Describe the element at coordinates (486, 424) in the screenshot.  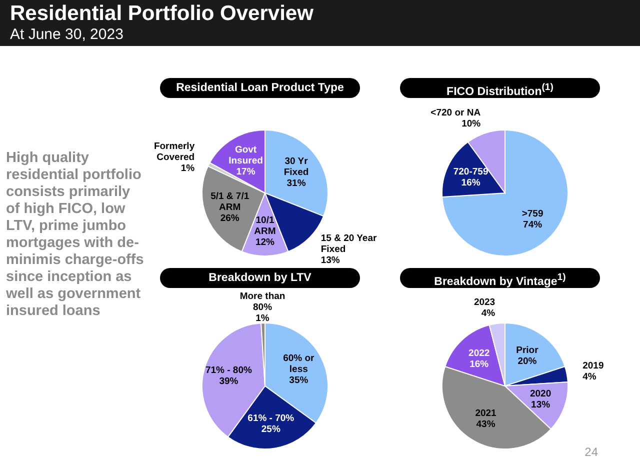
I see `data-label: 43%` at that location.